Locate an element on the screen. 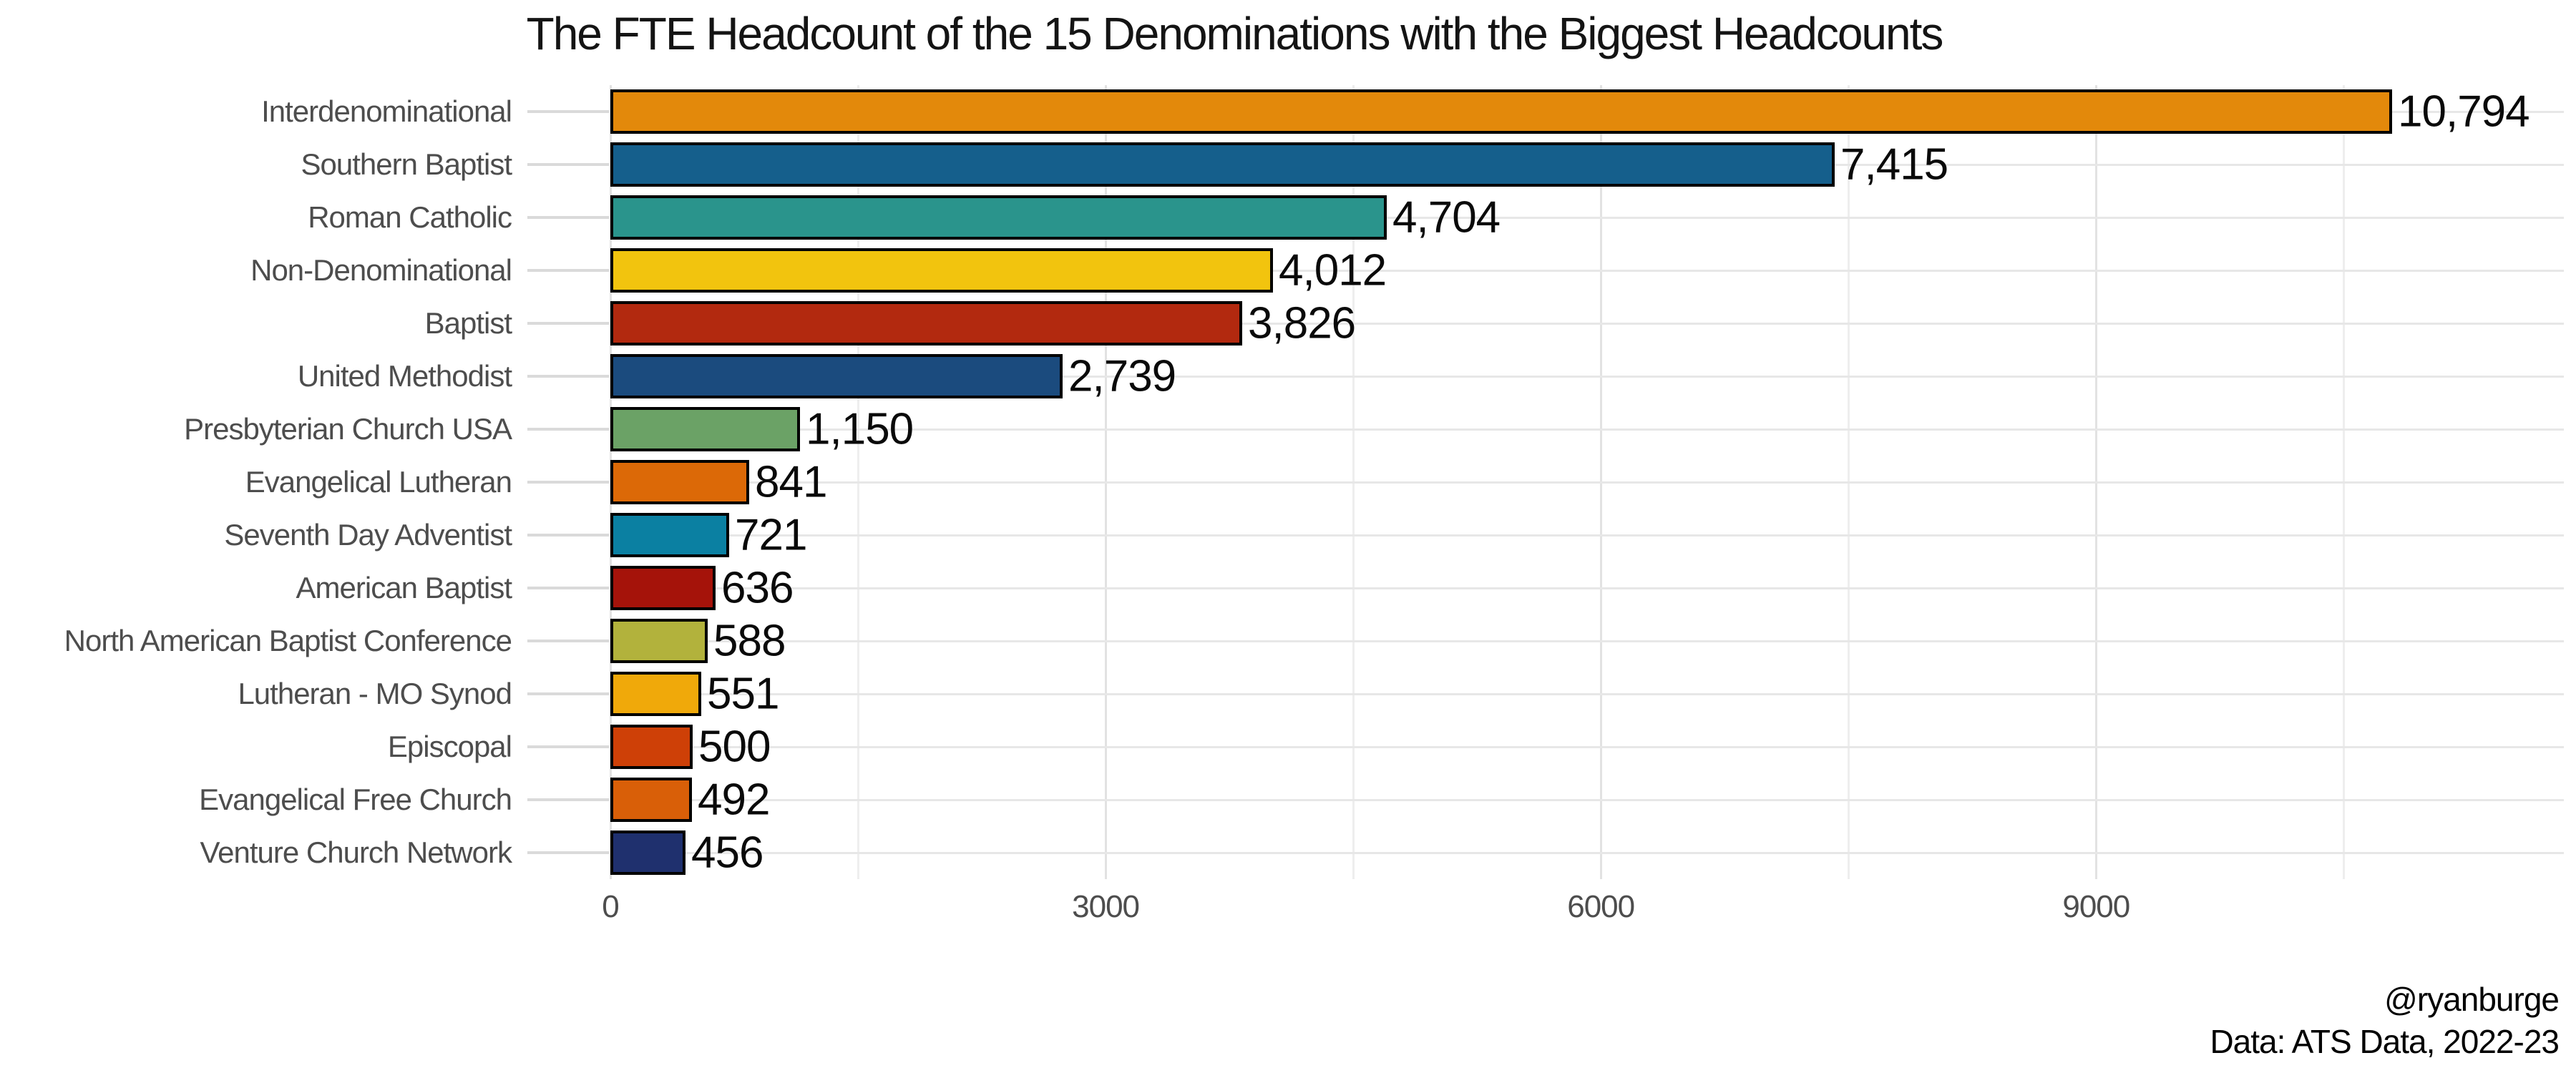 The width and height of the screenshot is (2576, 1073). y-axis-row: American Baptist is located at coordinates (305, 588).